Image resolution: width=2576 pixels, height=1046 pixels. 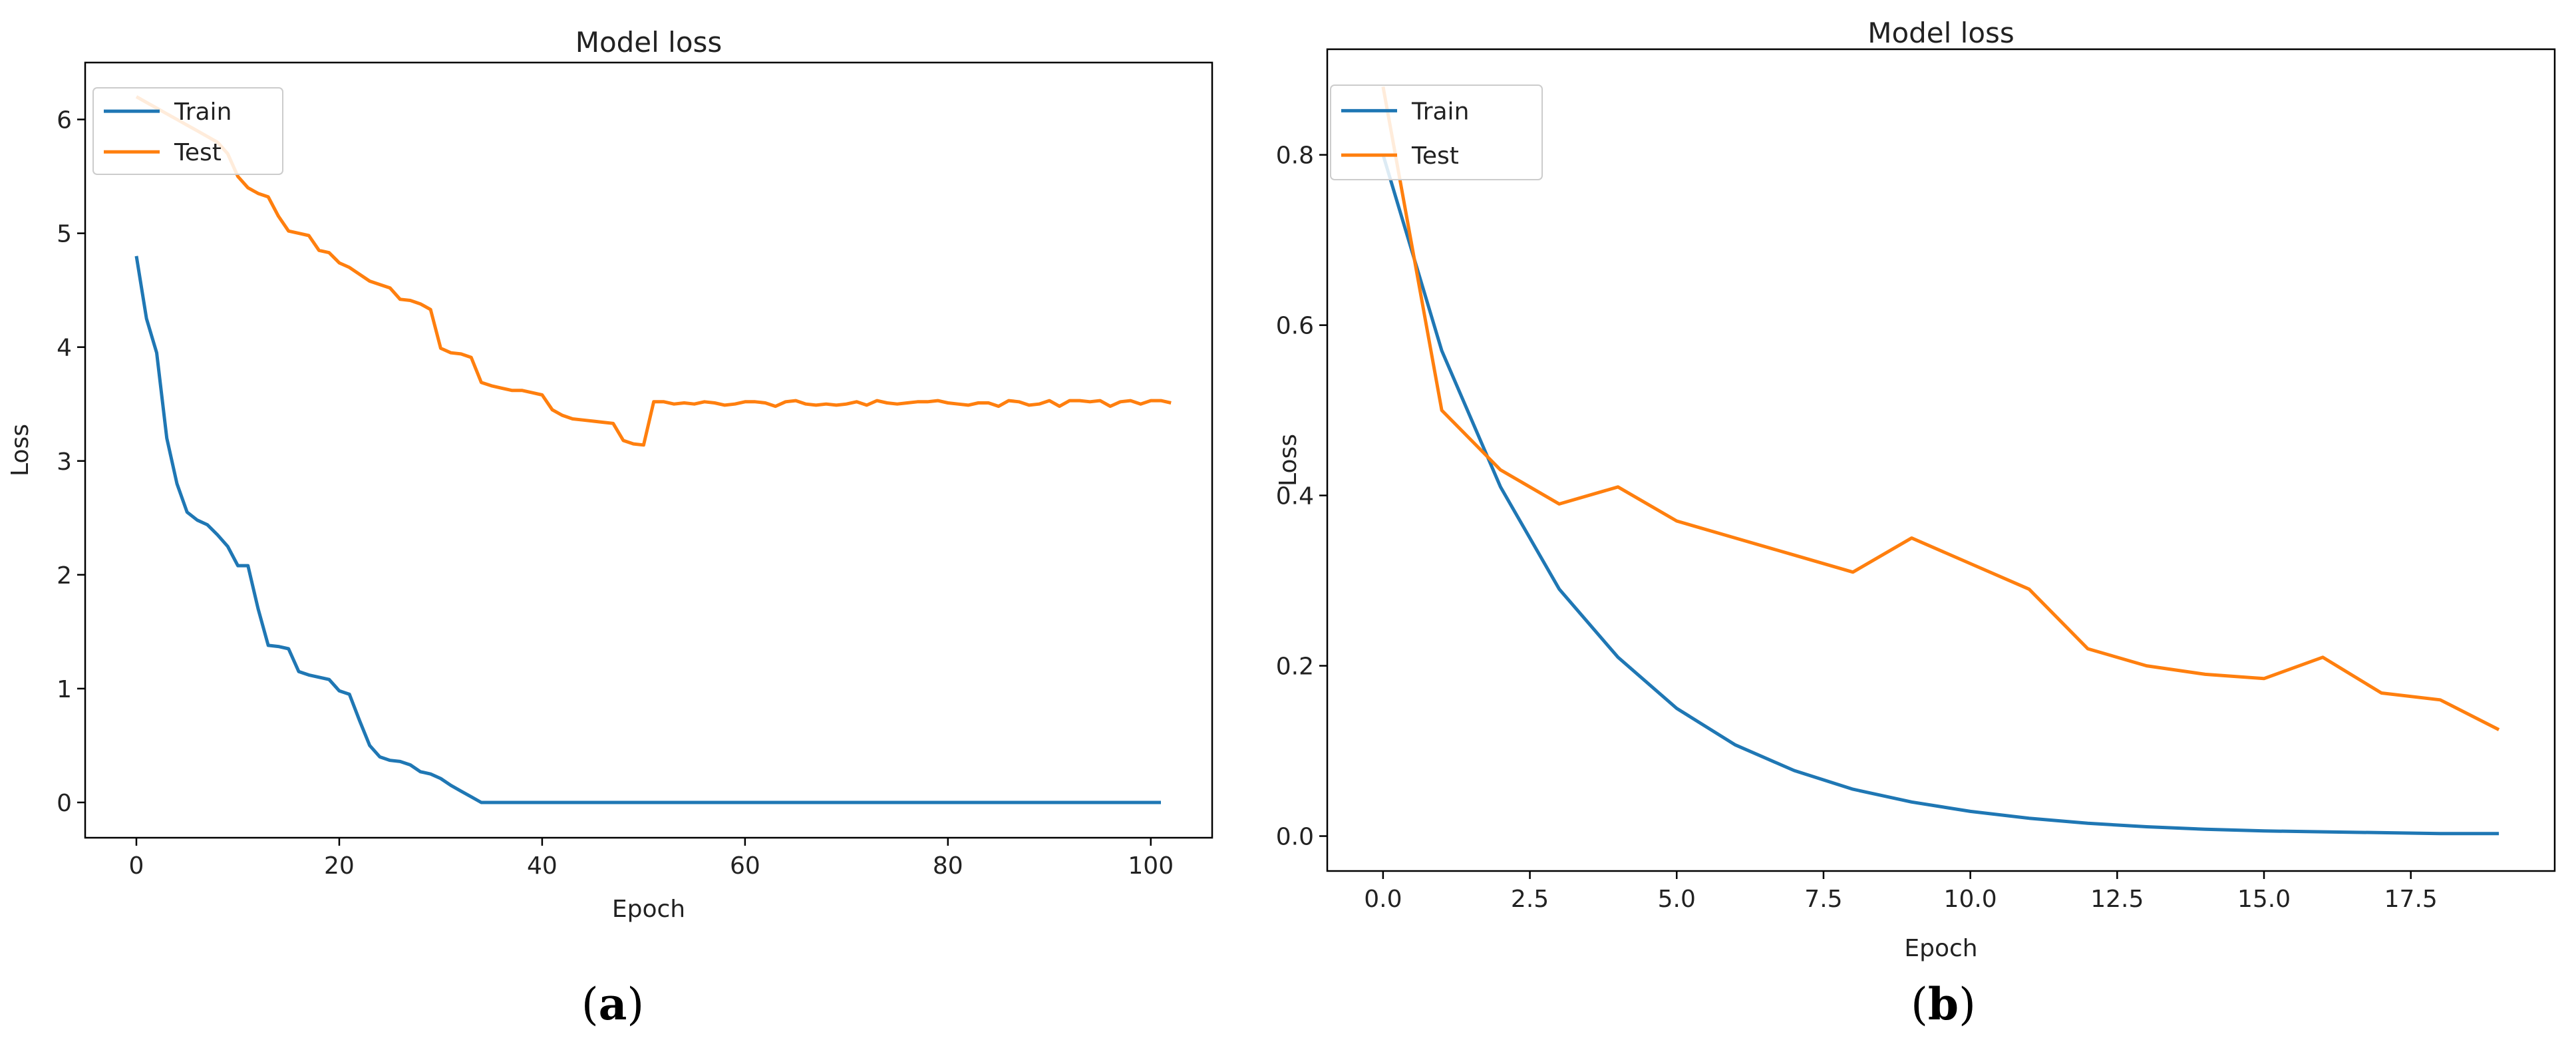 I want to click on y-tick-label: 5, so click(x=64, y=234).